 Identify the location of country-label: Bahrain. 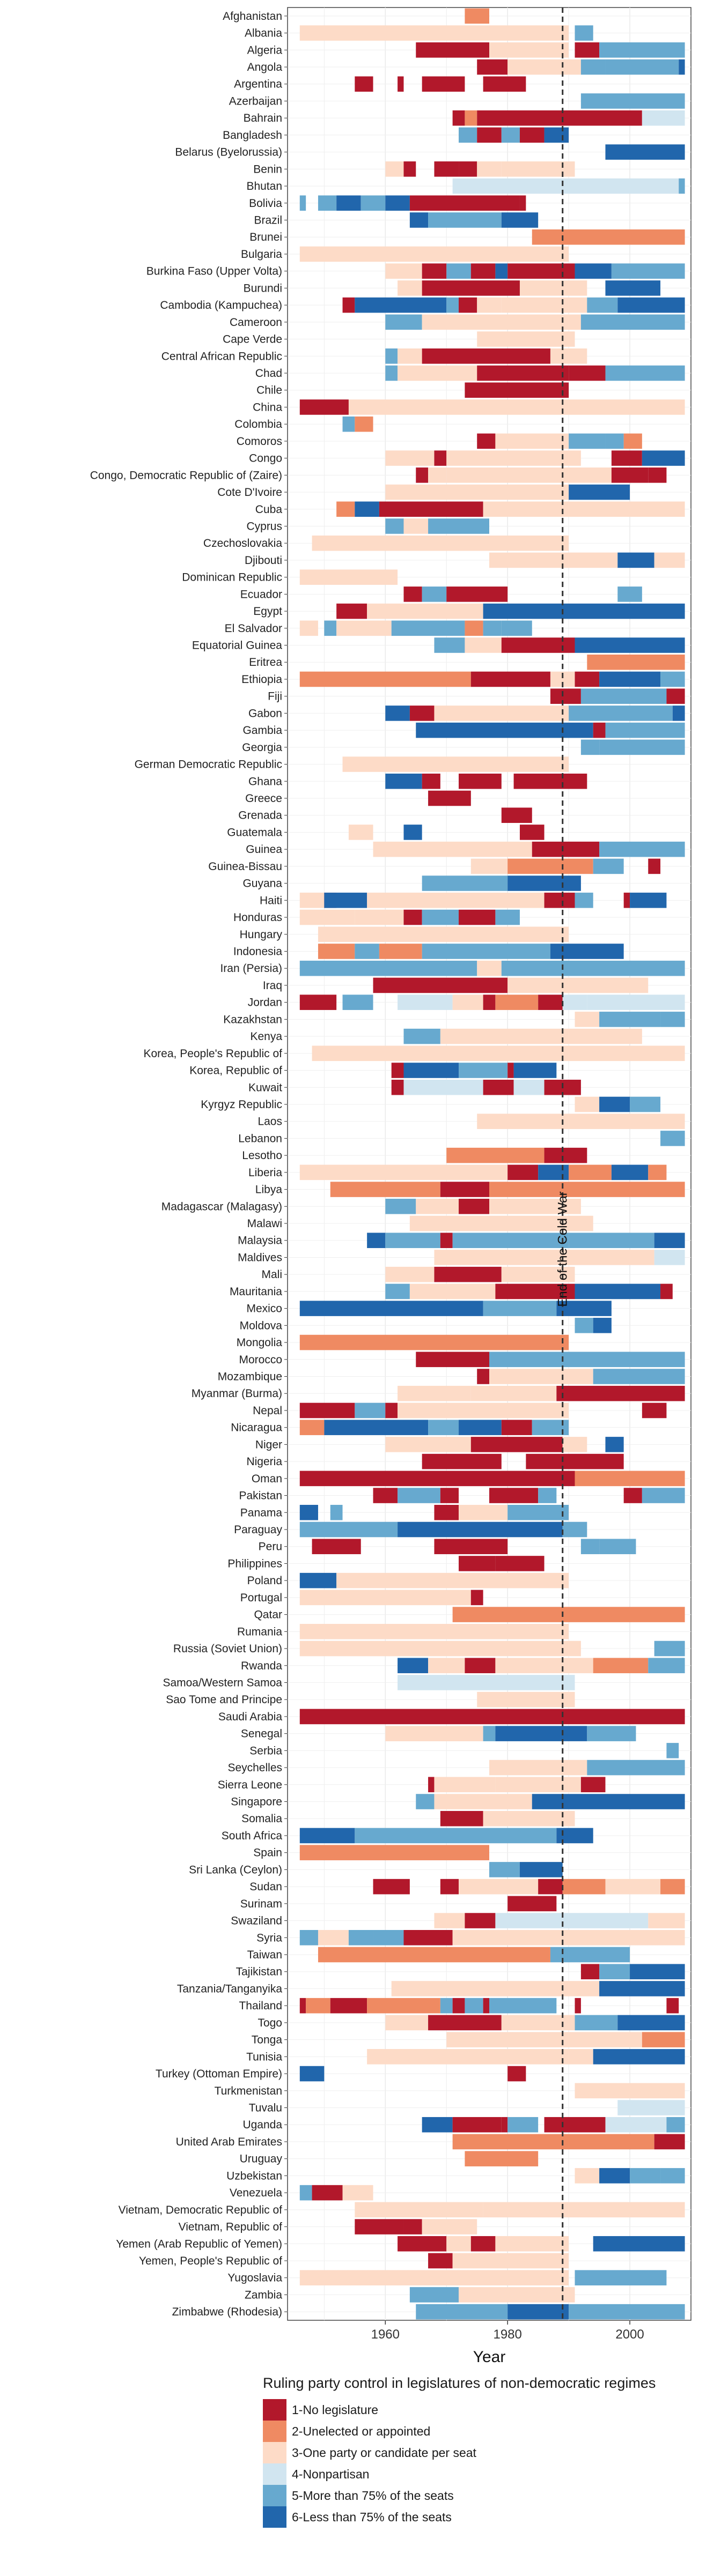
(263, 118).